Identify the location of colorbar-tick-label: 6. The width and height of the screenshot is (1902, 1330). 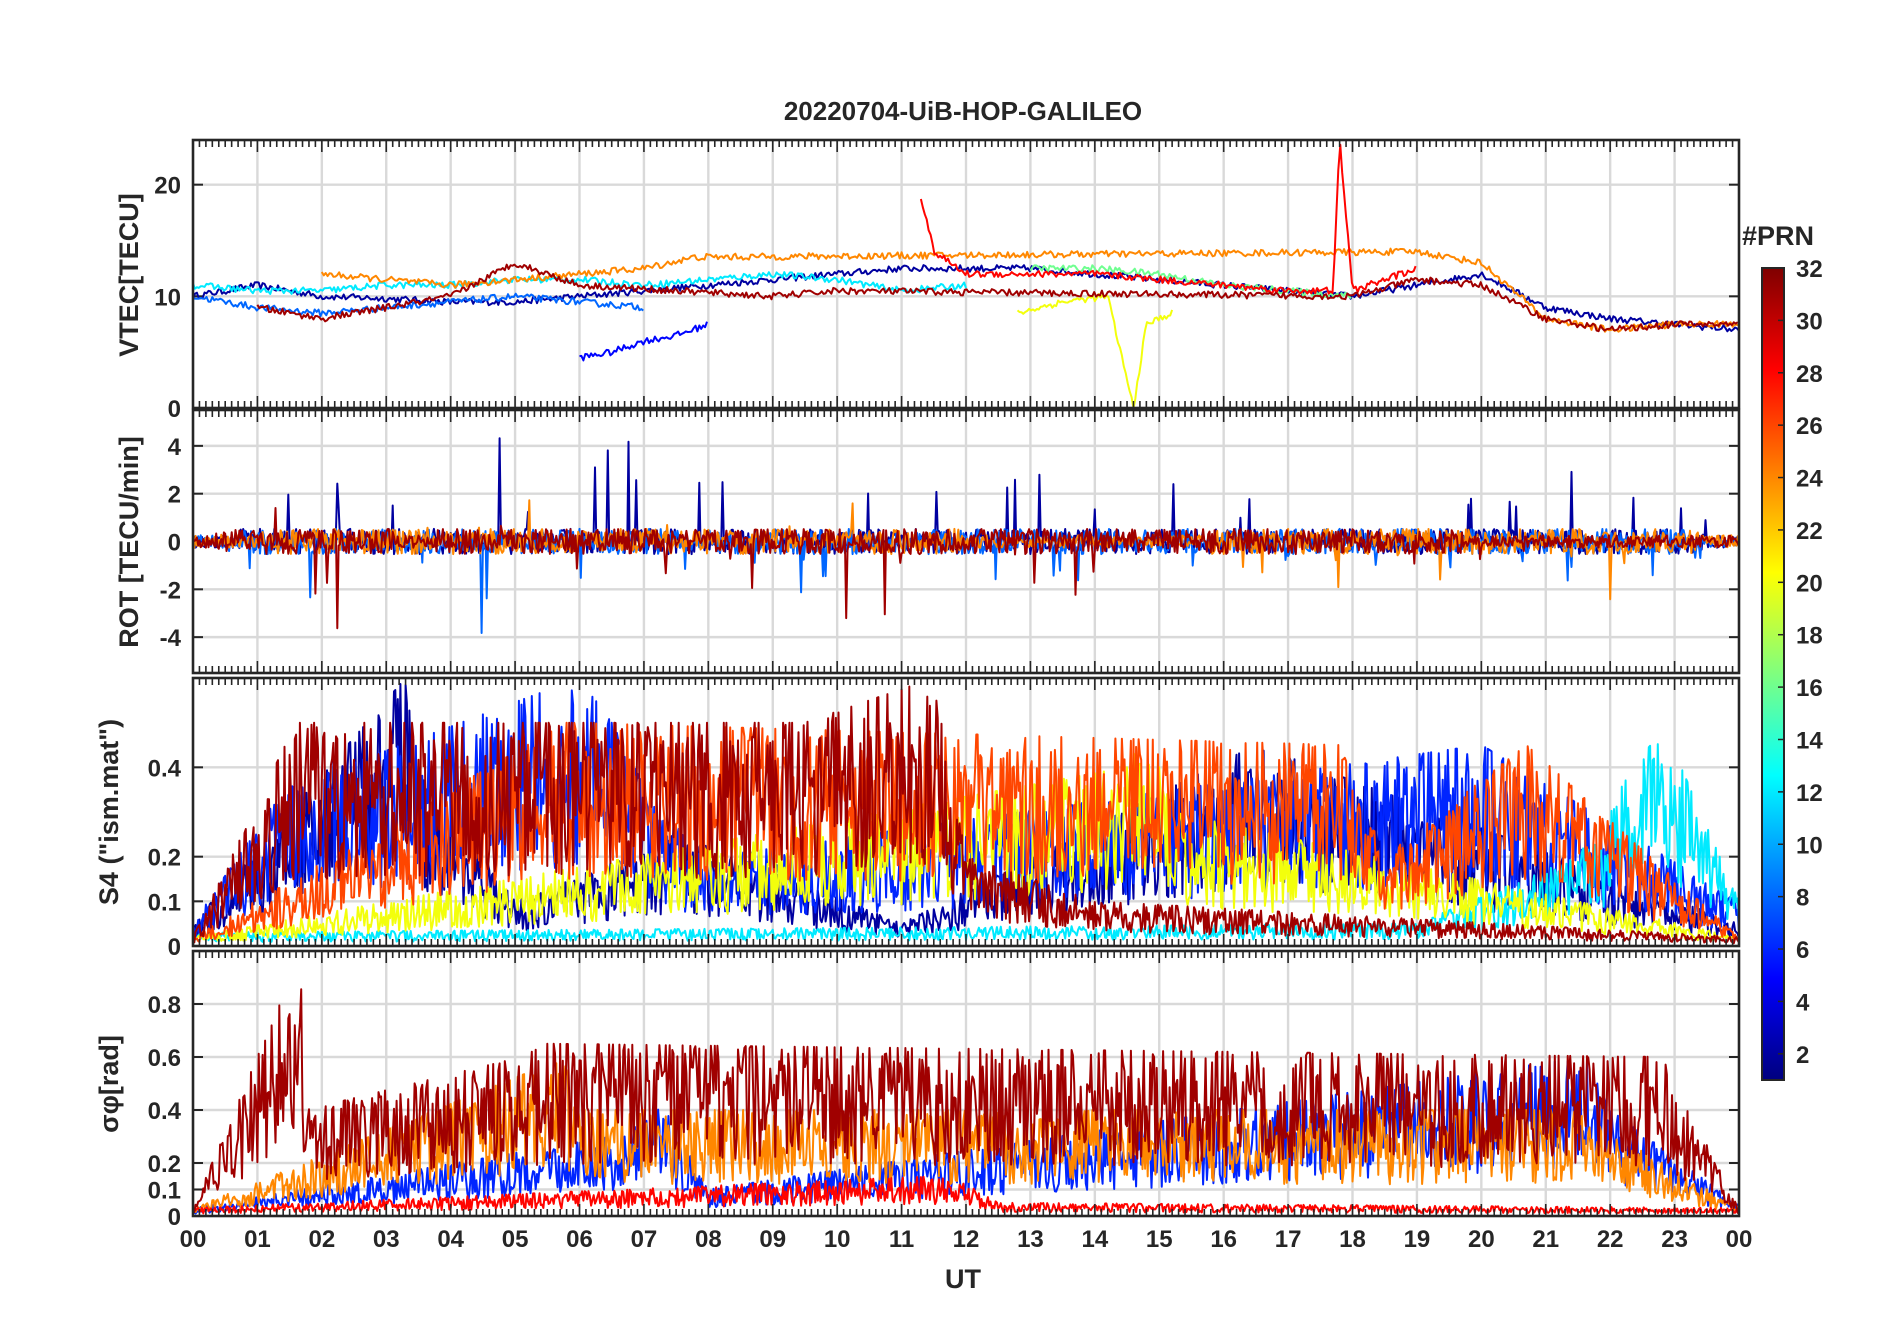
(1802, 950).